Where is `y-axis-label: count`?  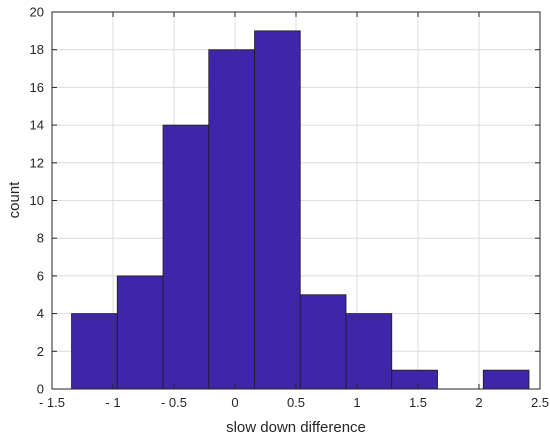 y-axis-label: count is located at coordinates (14, 200).